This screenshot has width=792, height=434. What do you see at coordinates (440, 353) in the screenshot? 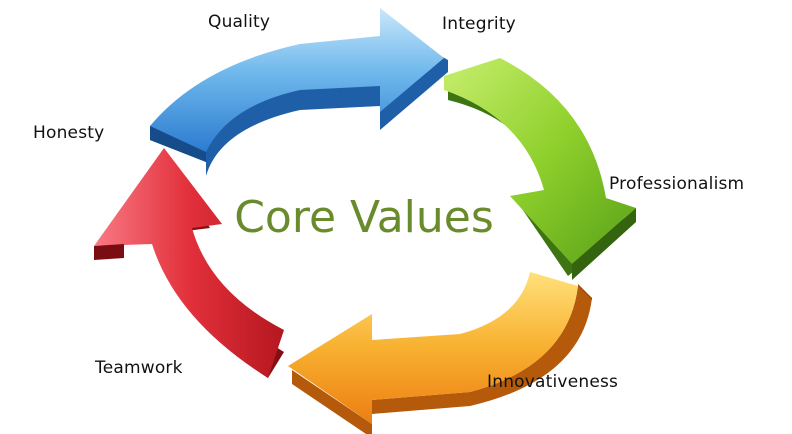
I see `orange-arrow` at bounding box center [440, 353].